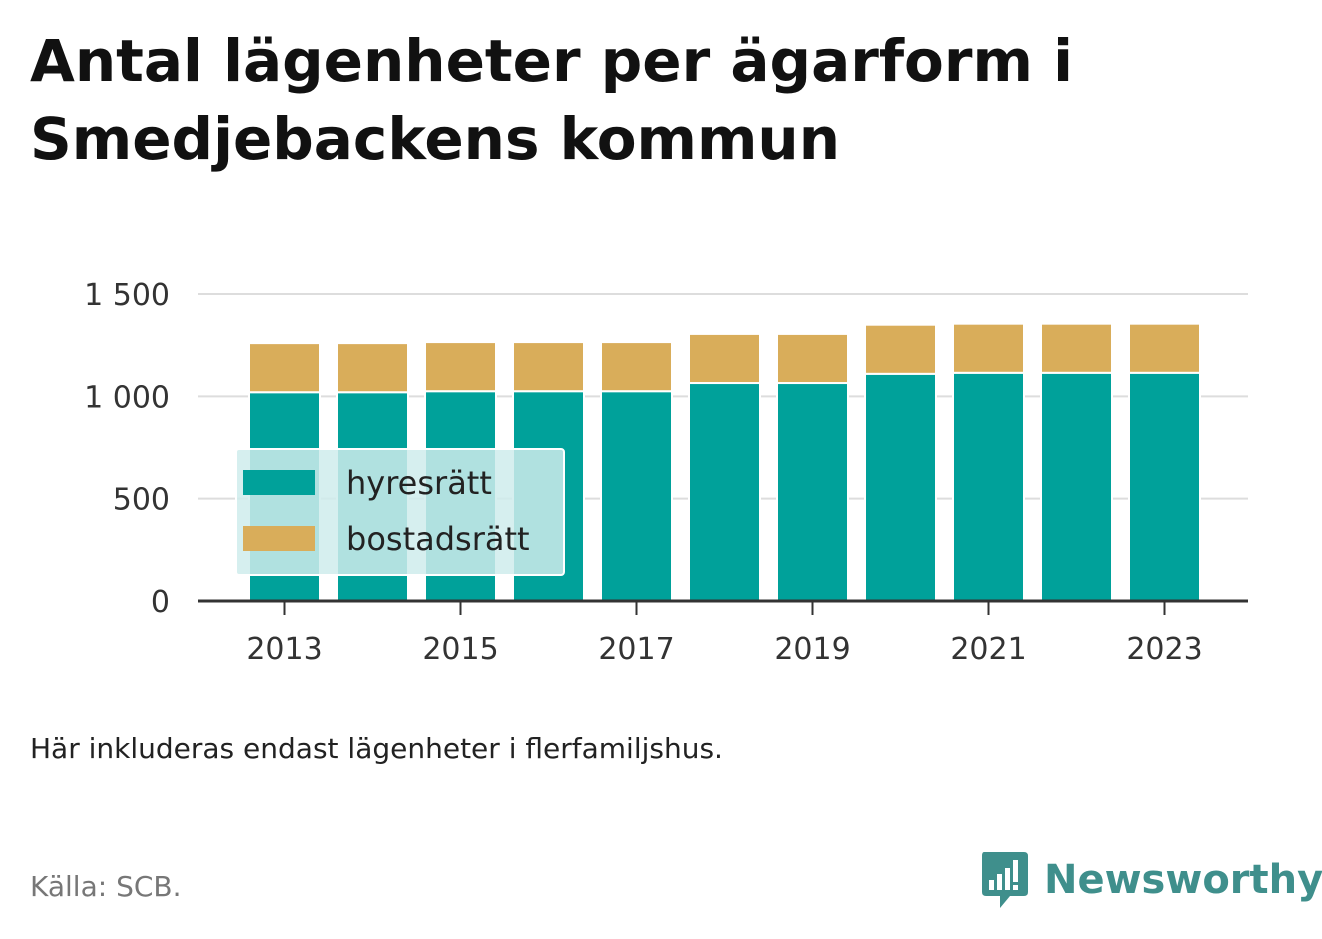 Image resolution: width=1322 pixels, height=939 pixels. I want to click on brand-logo: Newsworthy, so click(1151, 880).